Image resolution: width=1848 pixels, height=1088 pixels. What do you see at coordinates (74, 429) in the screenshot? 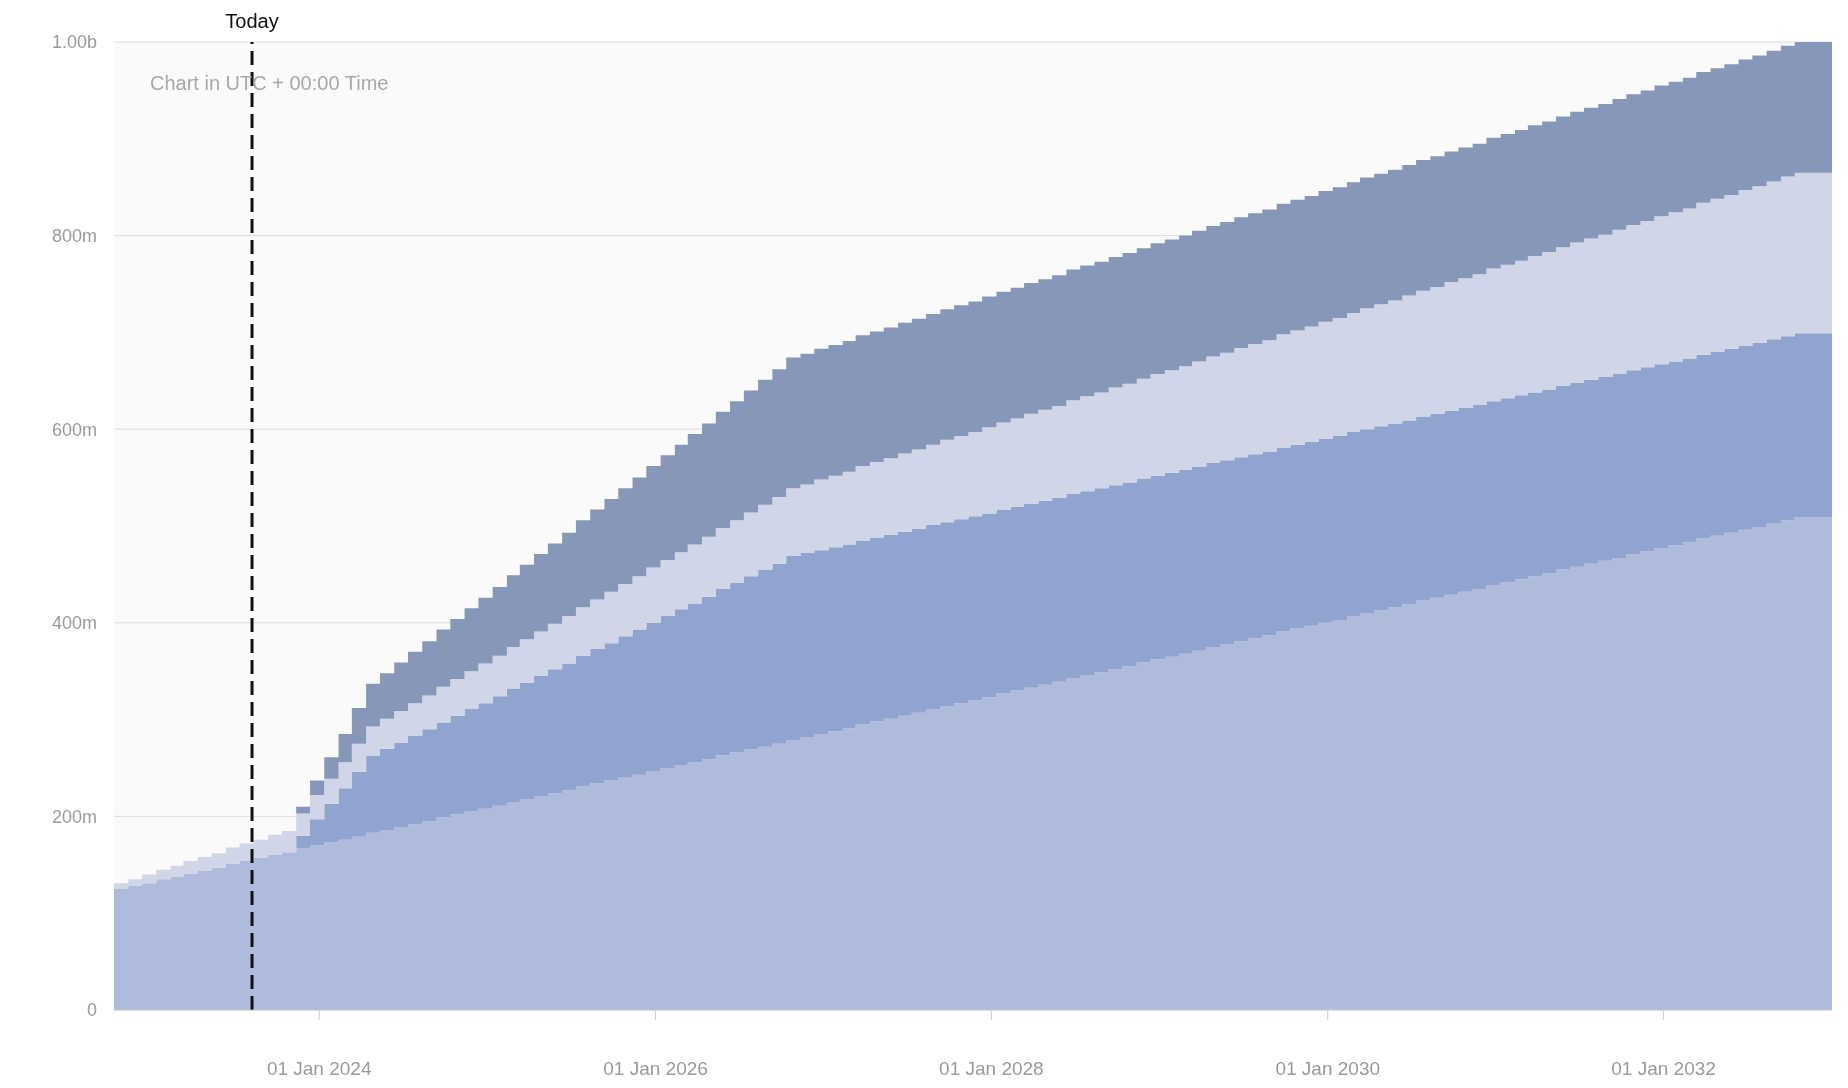
I see `y-tick-label: 600m` at bounding box center [74, 429].